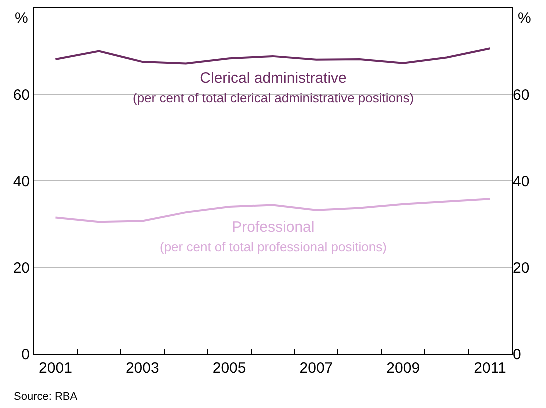 The image size is (546, 408). I want to click on series-label: Professional (per cent of total professional positions), so click(273, 236).